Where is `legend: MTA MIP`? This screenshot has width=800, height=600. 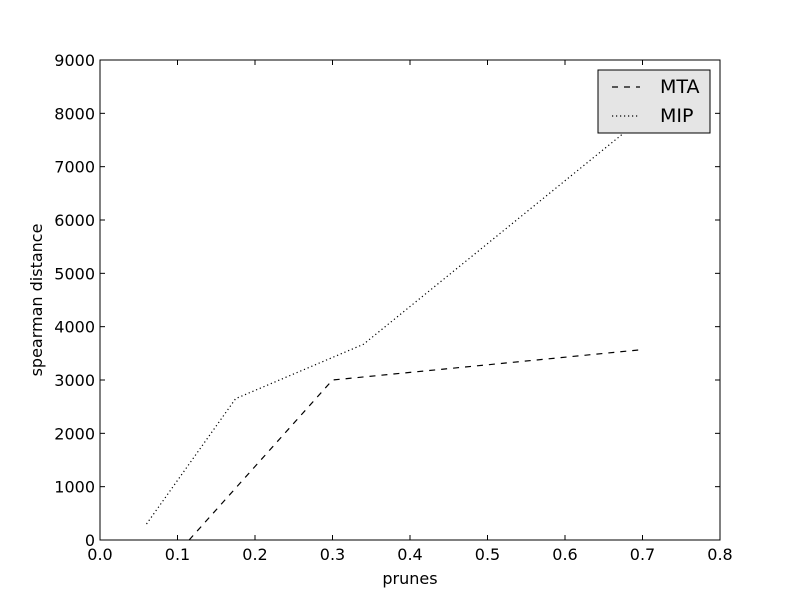
legend: MTA MIP is located at coordinates (654, 101).